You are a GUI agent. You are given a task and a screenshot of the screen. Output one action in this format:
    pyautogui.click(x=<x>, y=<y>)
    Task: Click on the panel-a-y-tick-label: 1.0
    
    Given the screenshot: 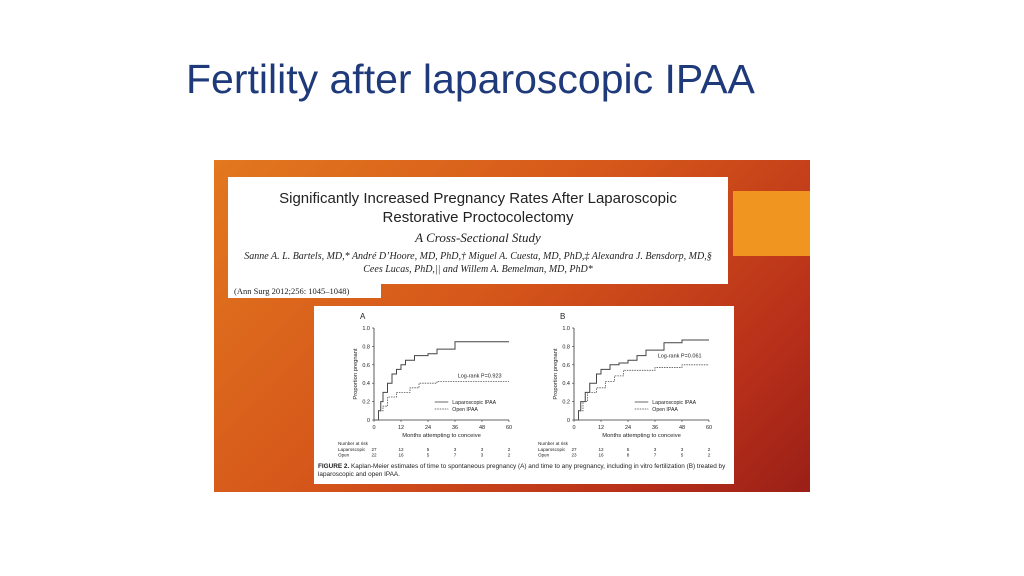 What is the action you would take?
    pyautogui.click(x=366, y=329)
    